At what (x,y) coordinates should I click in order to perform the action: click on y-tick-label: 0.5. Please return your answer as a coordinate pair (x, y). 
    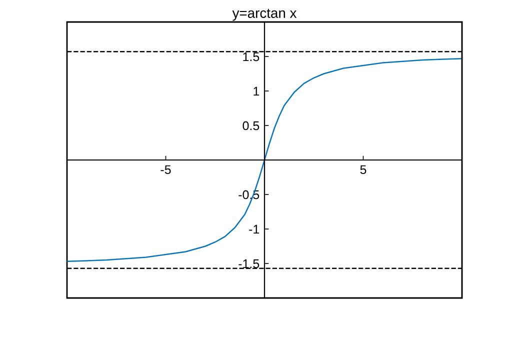
    Looking at the image, I should click on (251, 125).